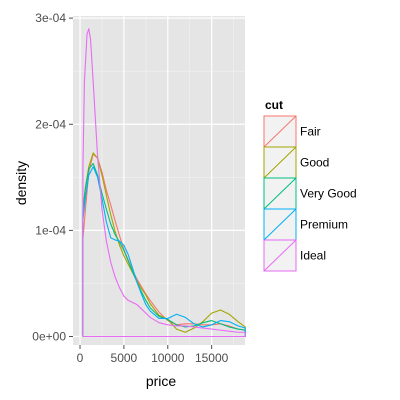 This screenshot has width=400, height=400. I want to click on legend-label: Premium, so click(324, 225).